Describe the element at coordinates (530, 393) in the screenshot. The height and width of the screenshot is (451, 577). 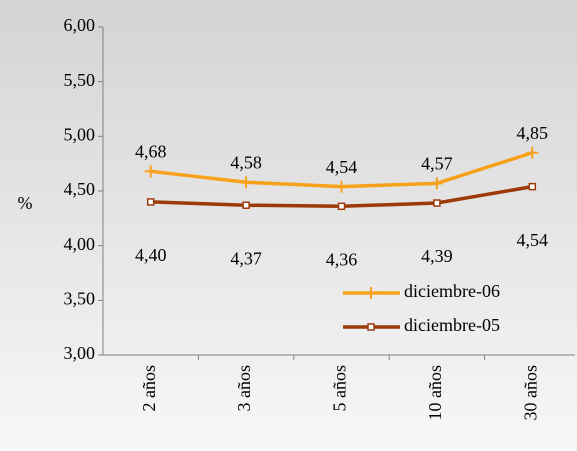
I see `x-tick-label: 30 años` at that location.